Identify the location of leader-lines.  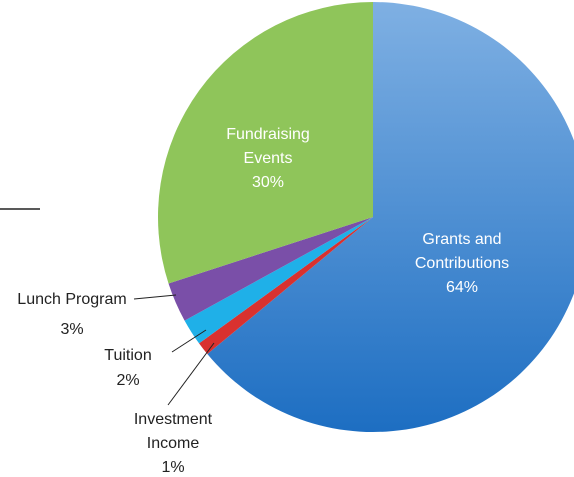
(174, 350).